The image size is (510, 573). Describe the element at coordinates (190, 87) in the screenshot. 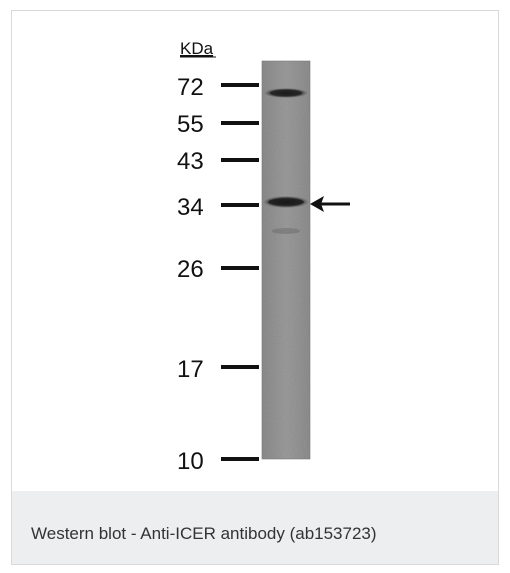

I see `marker-label: 72` at that location.